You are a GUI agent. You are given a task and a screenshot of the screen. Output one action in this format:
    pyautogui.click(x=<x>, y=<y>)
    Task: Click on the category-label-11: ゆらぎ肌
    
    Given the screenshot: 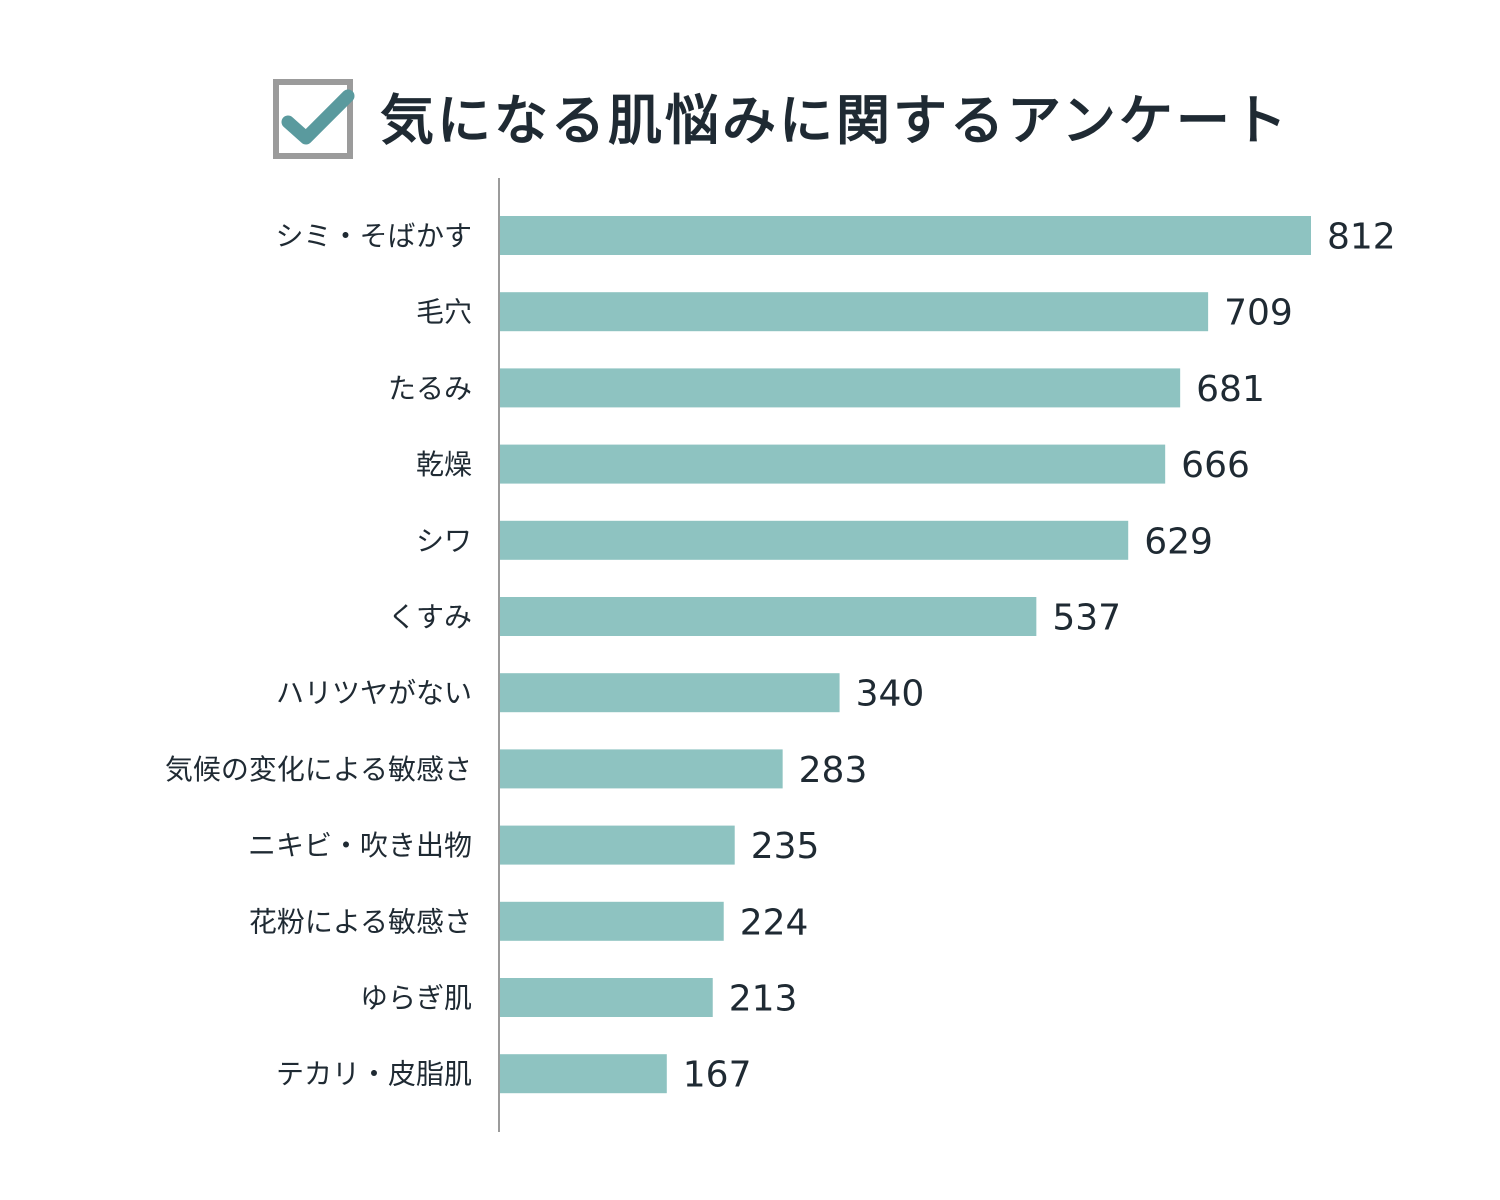 What is the action you would take?
    pyautogui.click(x=416, y=998)
    